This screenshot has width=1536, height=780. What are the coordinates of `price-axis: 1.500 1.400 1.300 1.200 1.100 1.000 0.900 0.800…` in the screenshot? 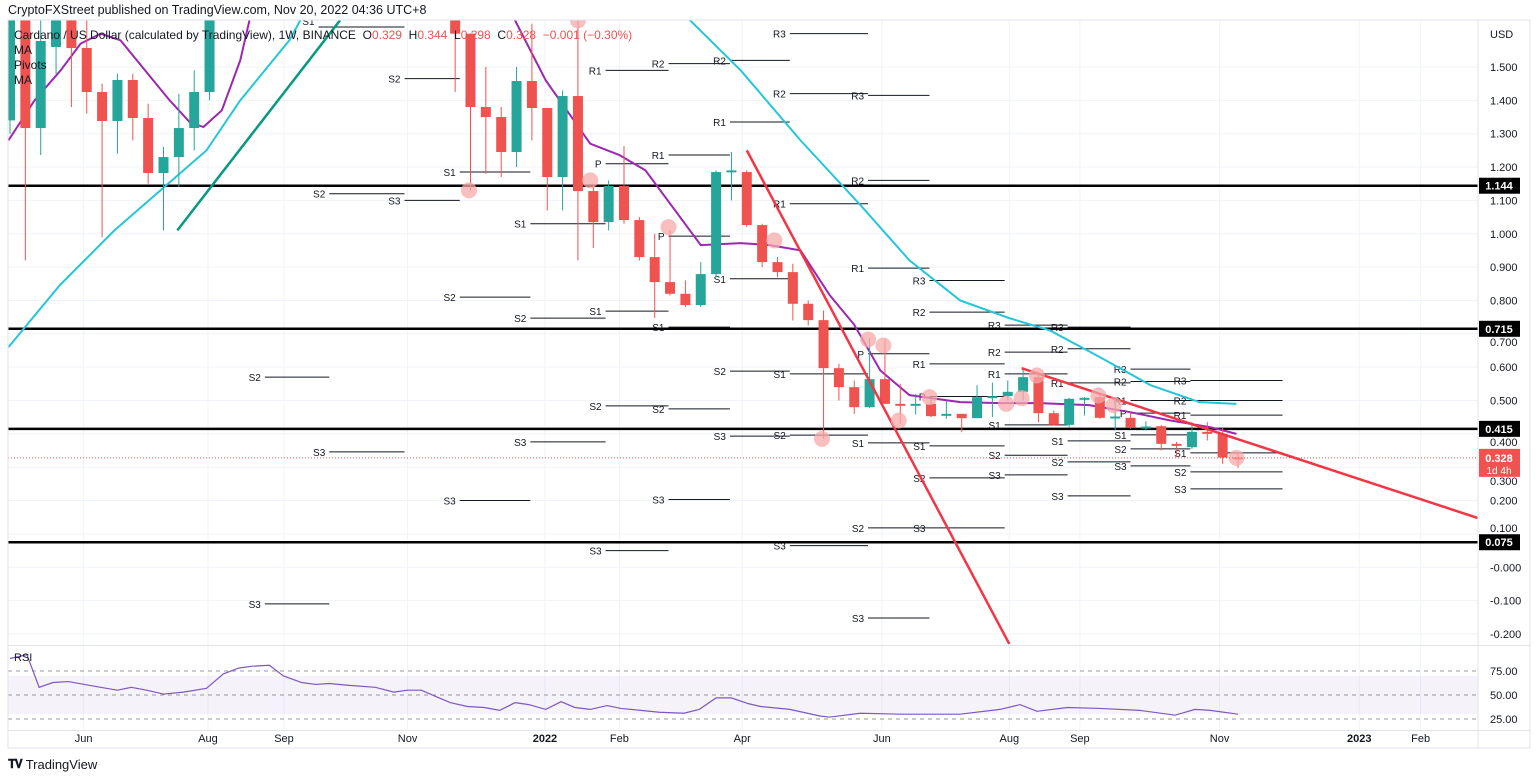 It's located at (1500, 377).